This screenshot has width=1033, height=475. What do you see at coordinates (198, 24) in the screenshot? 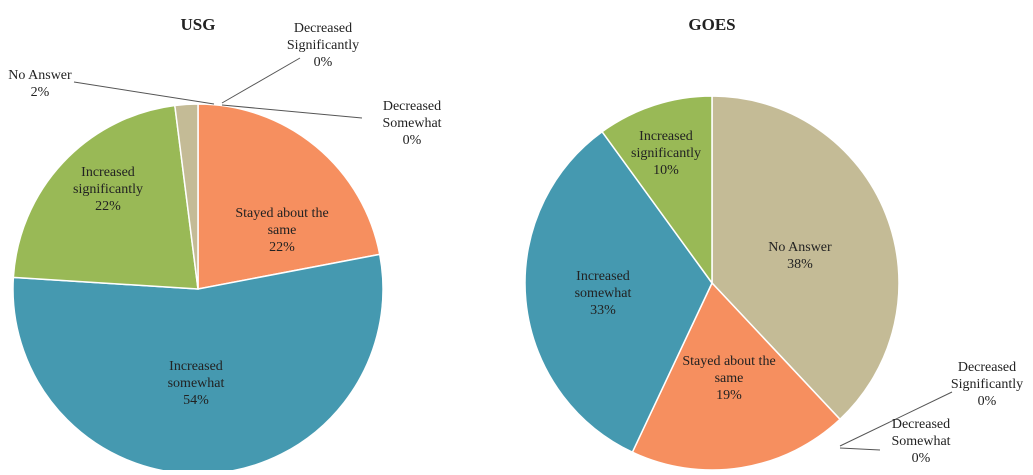
I see `chart-title: USG` at bounding box center [198, 24].